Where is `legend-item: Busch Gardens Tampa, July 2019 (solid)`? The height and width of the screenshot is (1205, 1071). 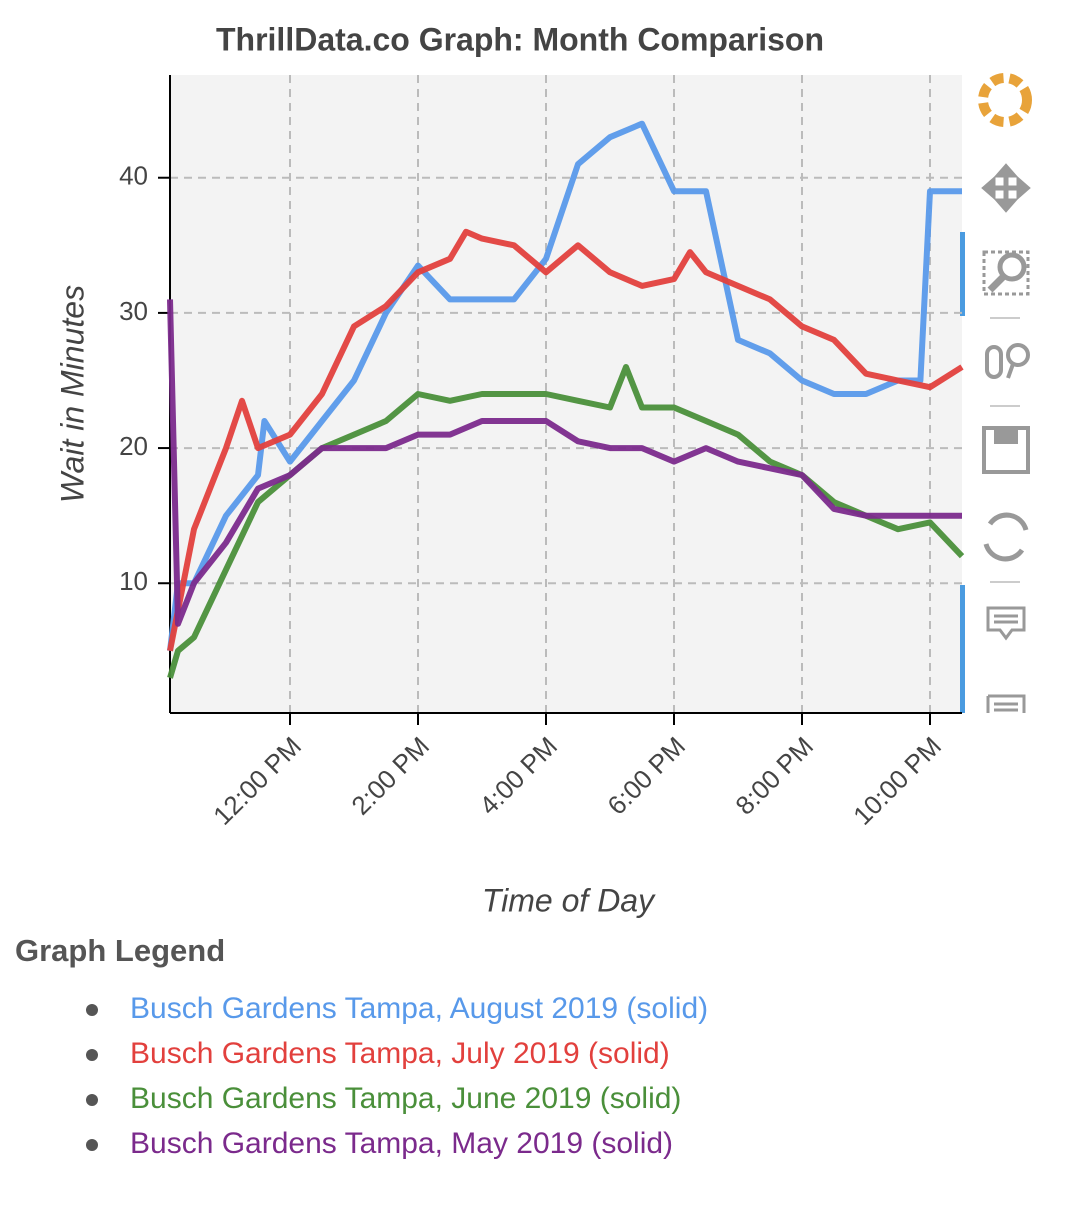 legend-item: Busch Gardens Tampa, July 2019 (solid) is located at coordinates (400, 1053).